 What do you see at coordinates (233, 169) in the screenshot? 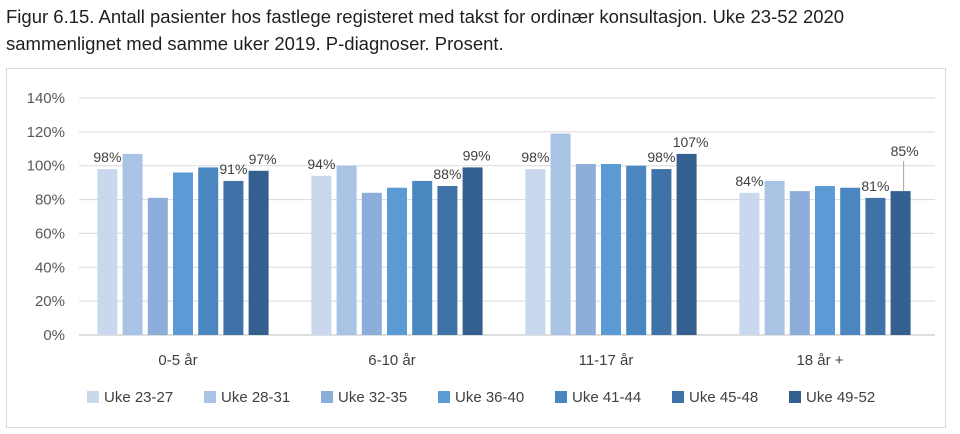
I see `data-label: 91%` at bounding box center [233, 169].